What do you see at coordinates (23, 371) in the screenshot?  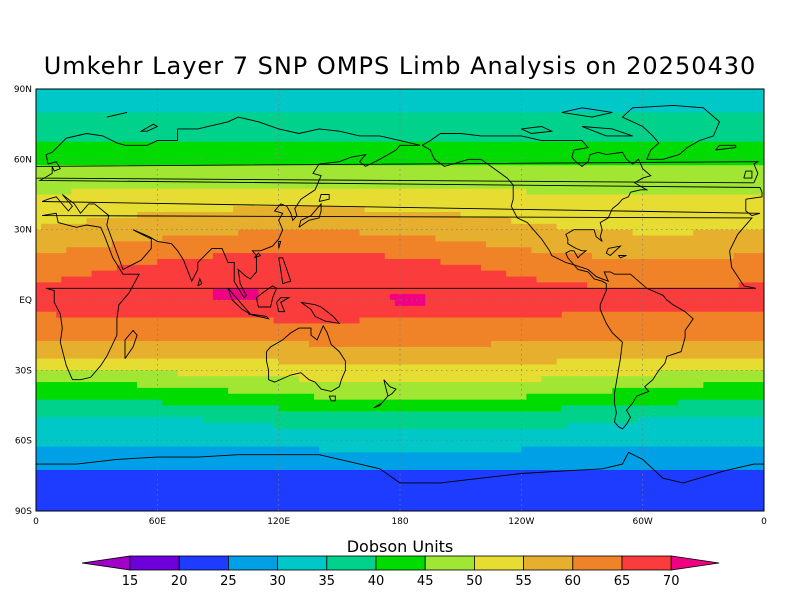 I see `lat-tick-label: 30S` at bounding box center [23, 371].